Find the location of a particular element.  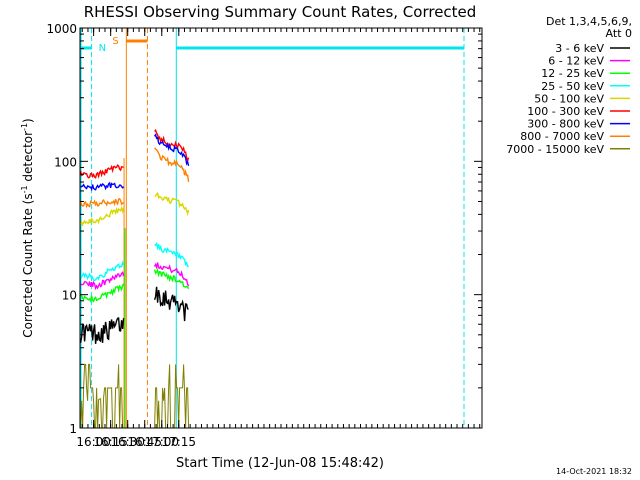

legend-label-2: 12 - 25 keV is located at coordinates (572, 73).